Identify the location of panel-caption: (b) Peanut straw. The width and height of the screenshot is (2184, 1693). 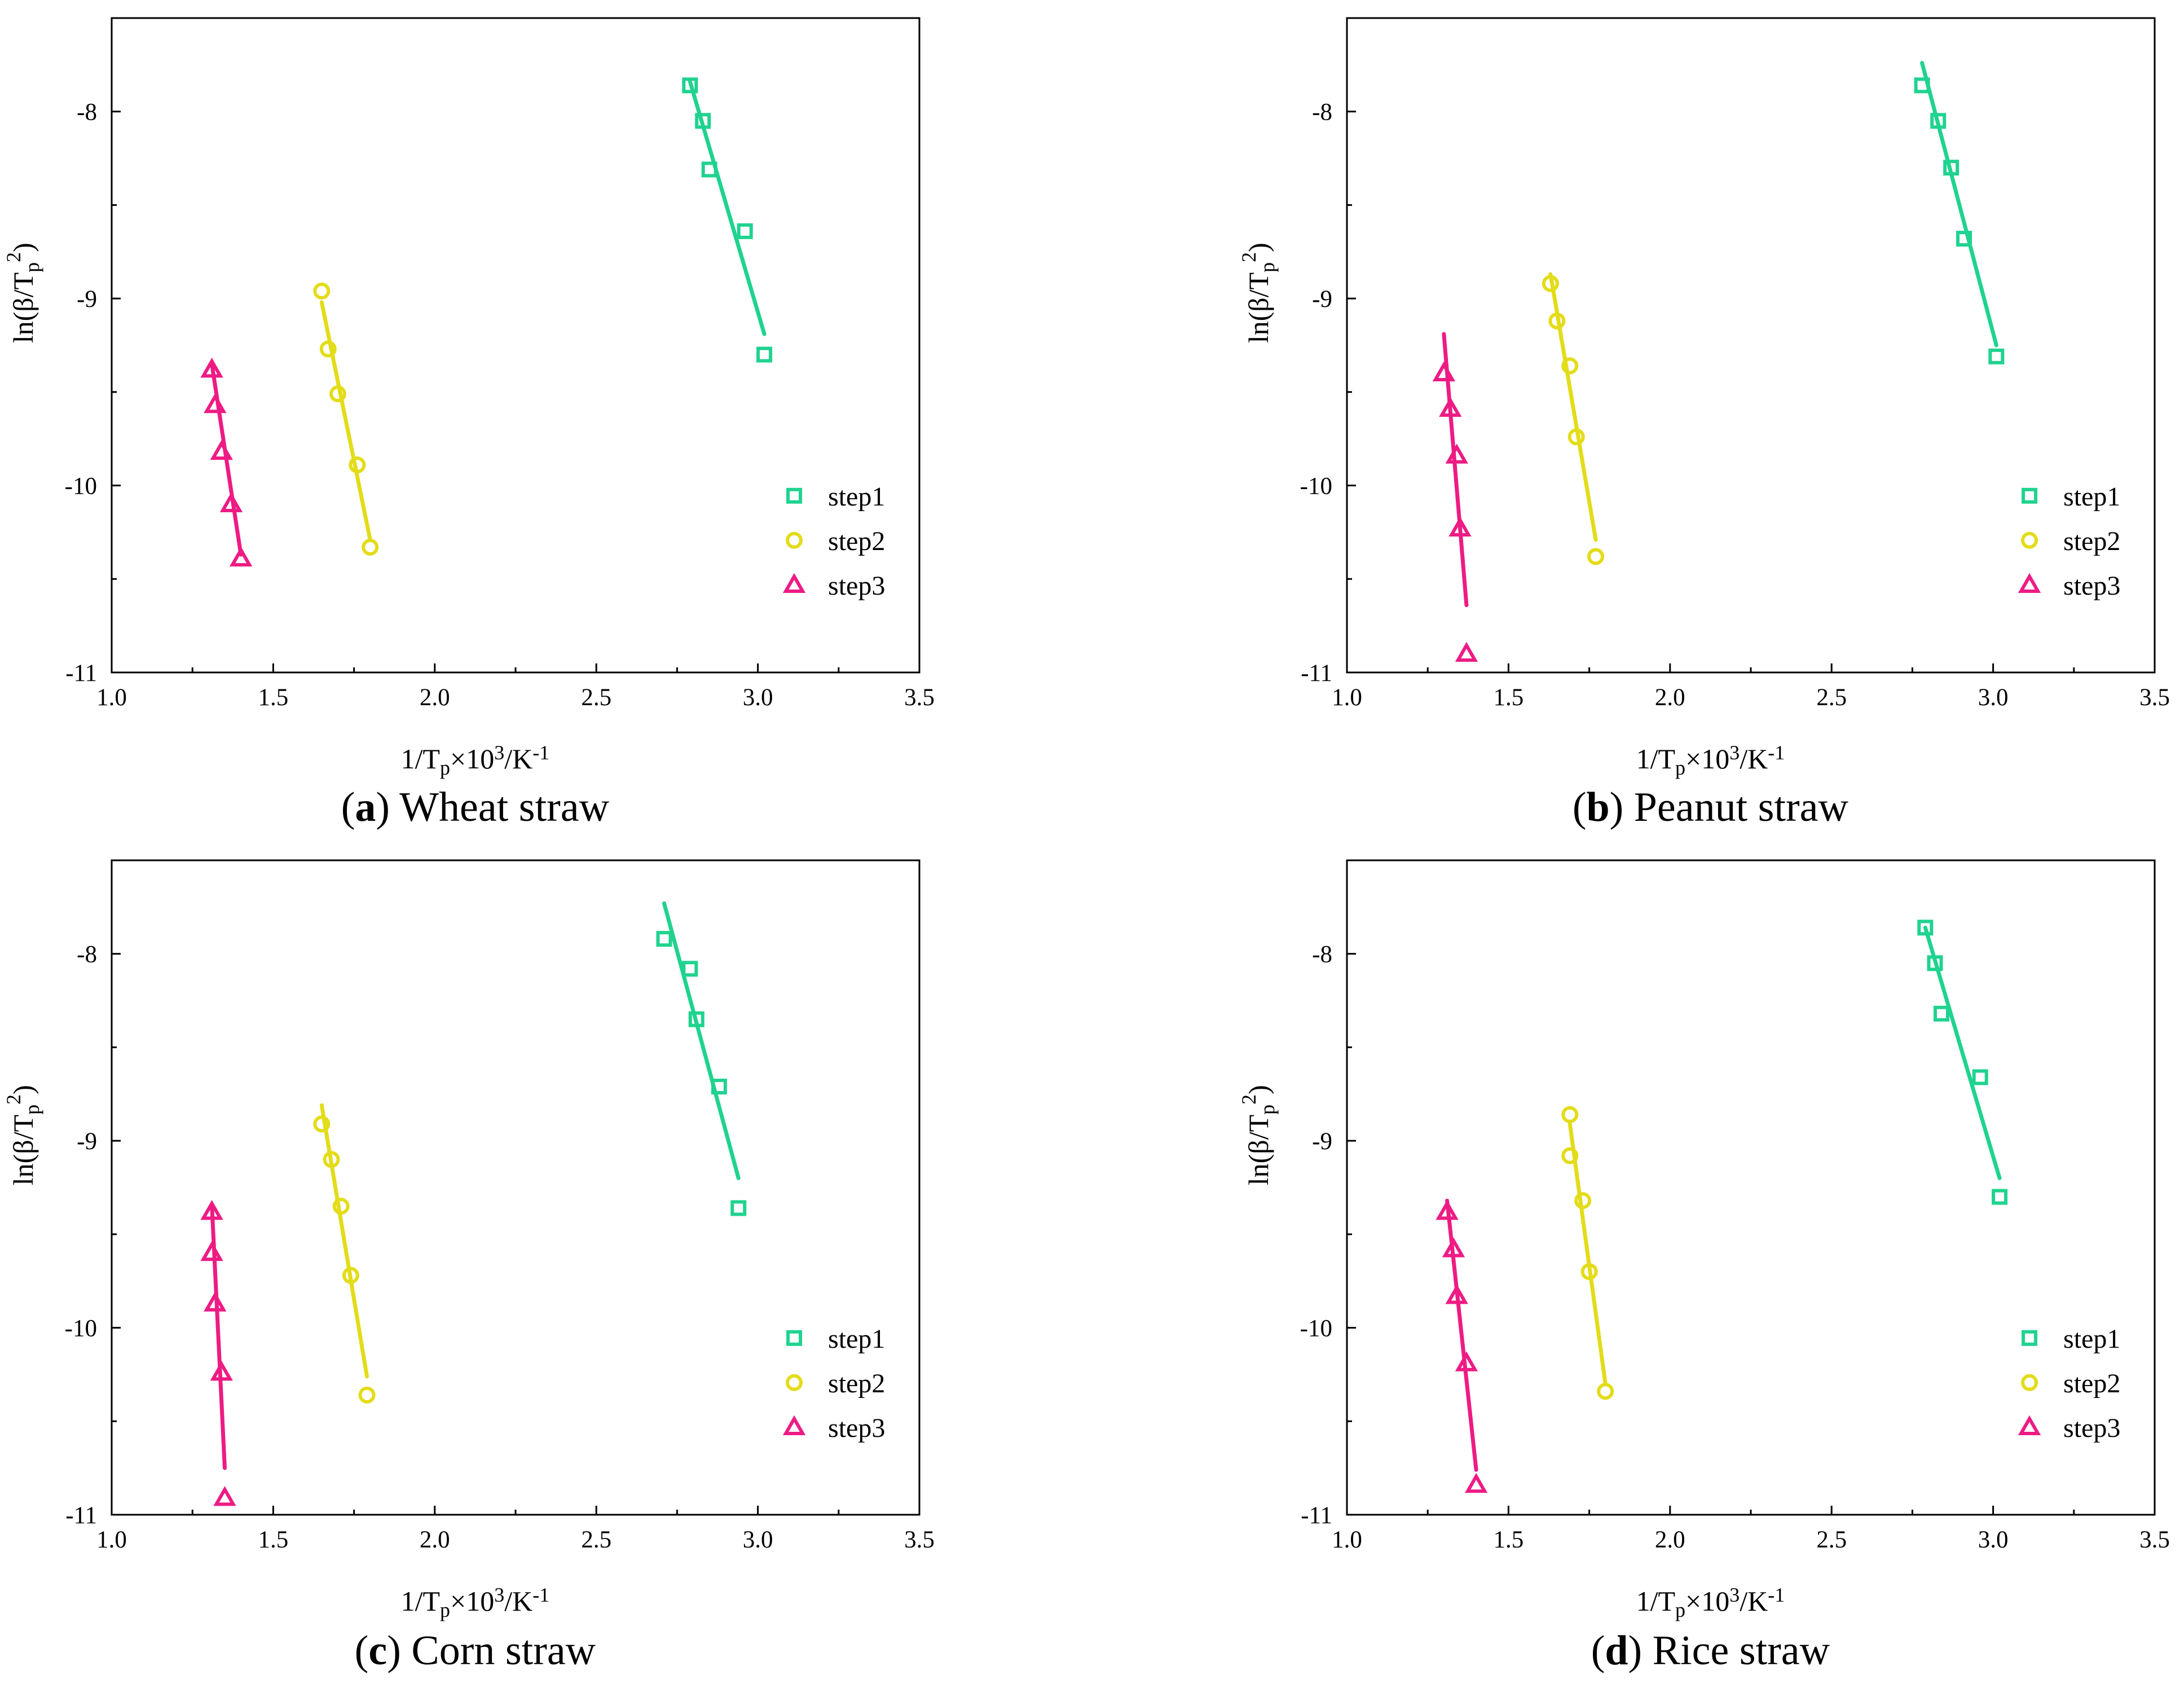
(1711, 807).